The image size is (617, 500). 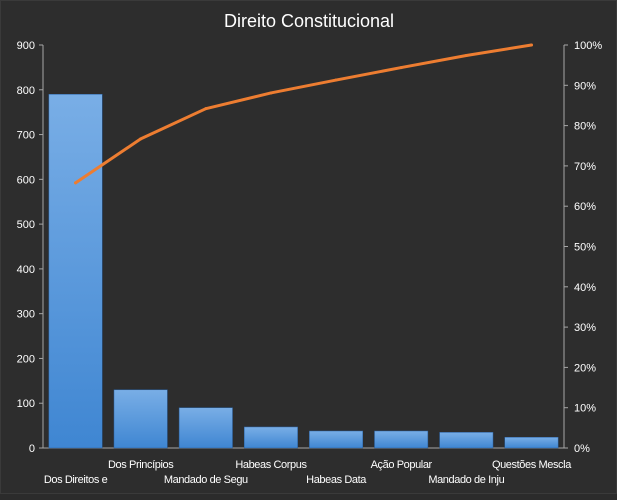 I want to click on category-label: Habeas Data, so click(x=336, y=480).